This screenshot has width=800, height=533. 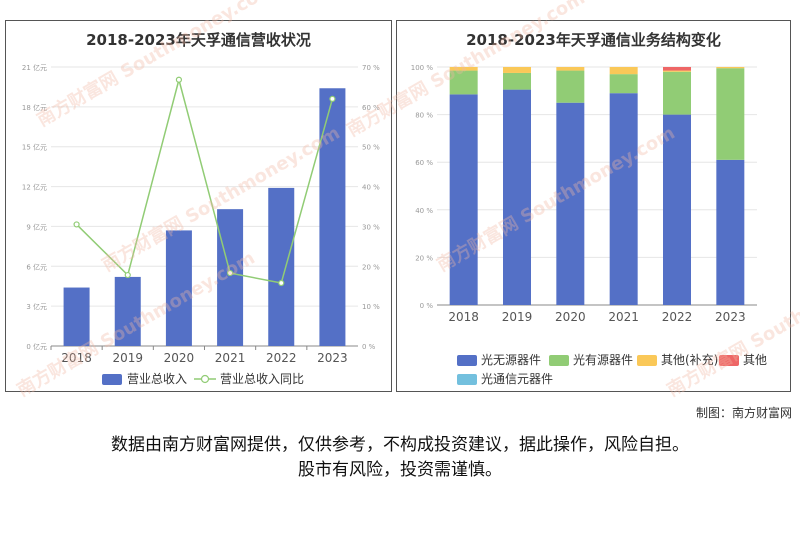 I want to click on y-axis-tick-label: 0 亿元, so click(x=36, y=346).